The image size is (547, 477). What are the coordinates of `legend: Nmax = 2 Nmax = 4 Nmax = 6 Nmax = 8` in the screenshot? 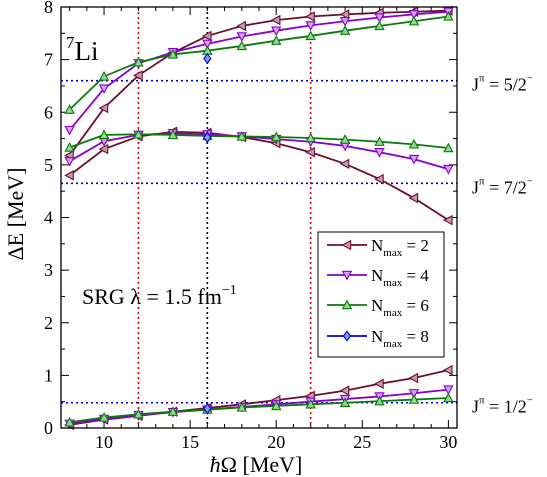 It's located at (381, 294).